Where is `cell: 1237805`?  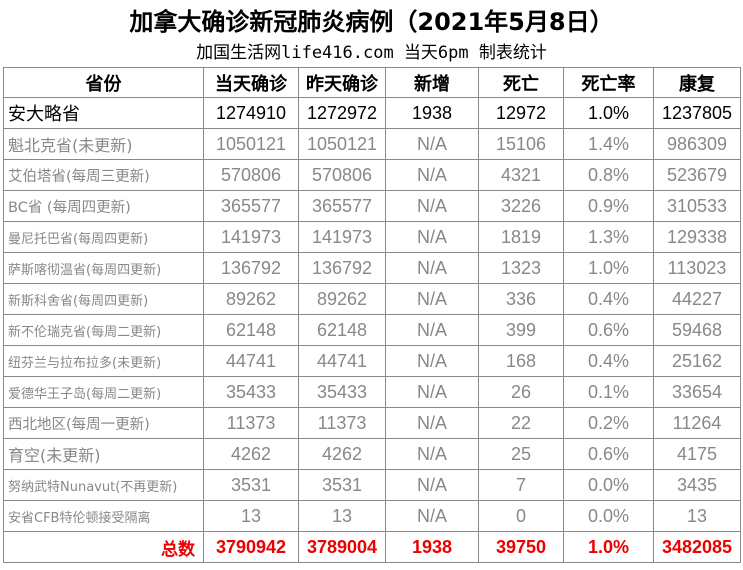
cell: 1237805 is located at coordinates (697, 113).